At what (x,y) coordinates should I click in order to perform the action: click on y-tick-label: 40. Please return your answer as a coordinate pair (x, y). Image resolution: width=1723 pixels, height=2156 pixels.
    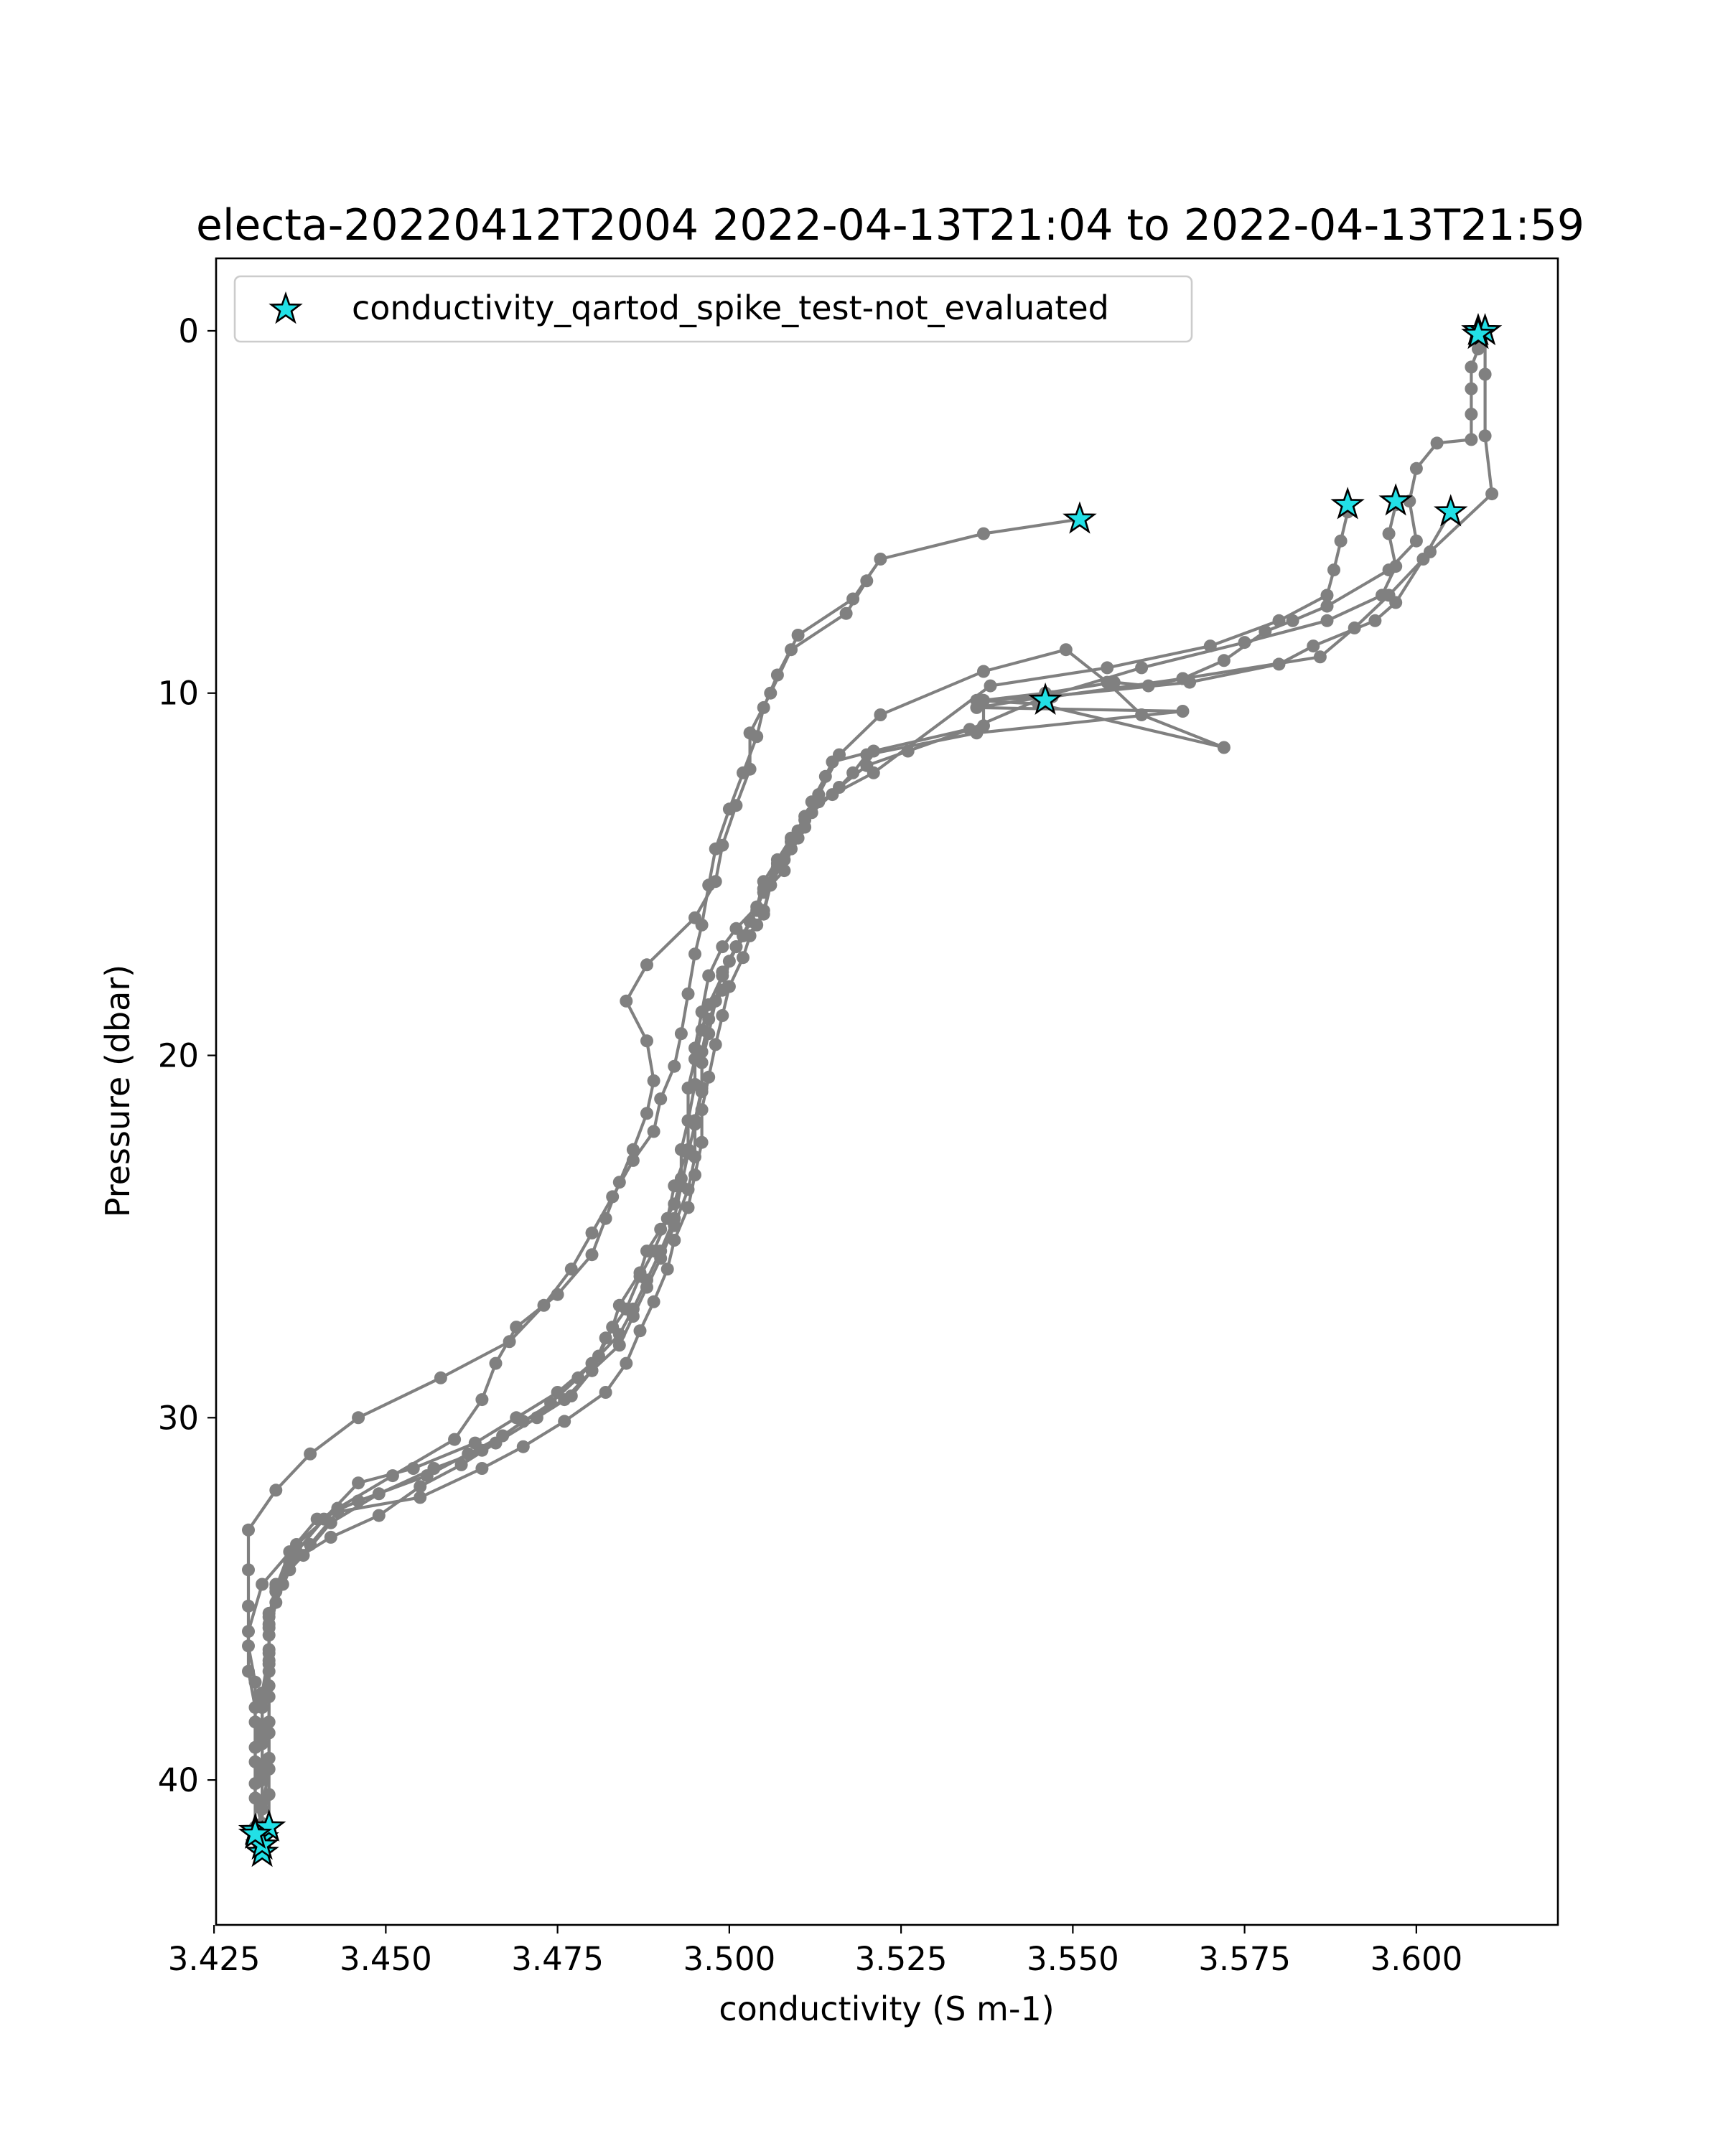
    Looking at the image, I should click on (178, 1780).